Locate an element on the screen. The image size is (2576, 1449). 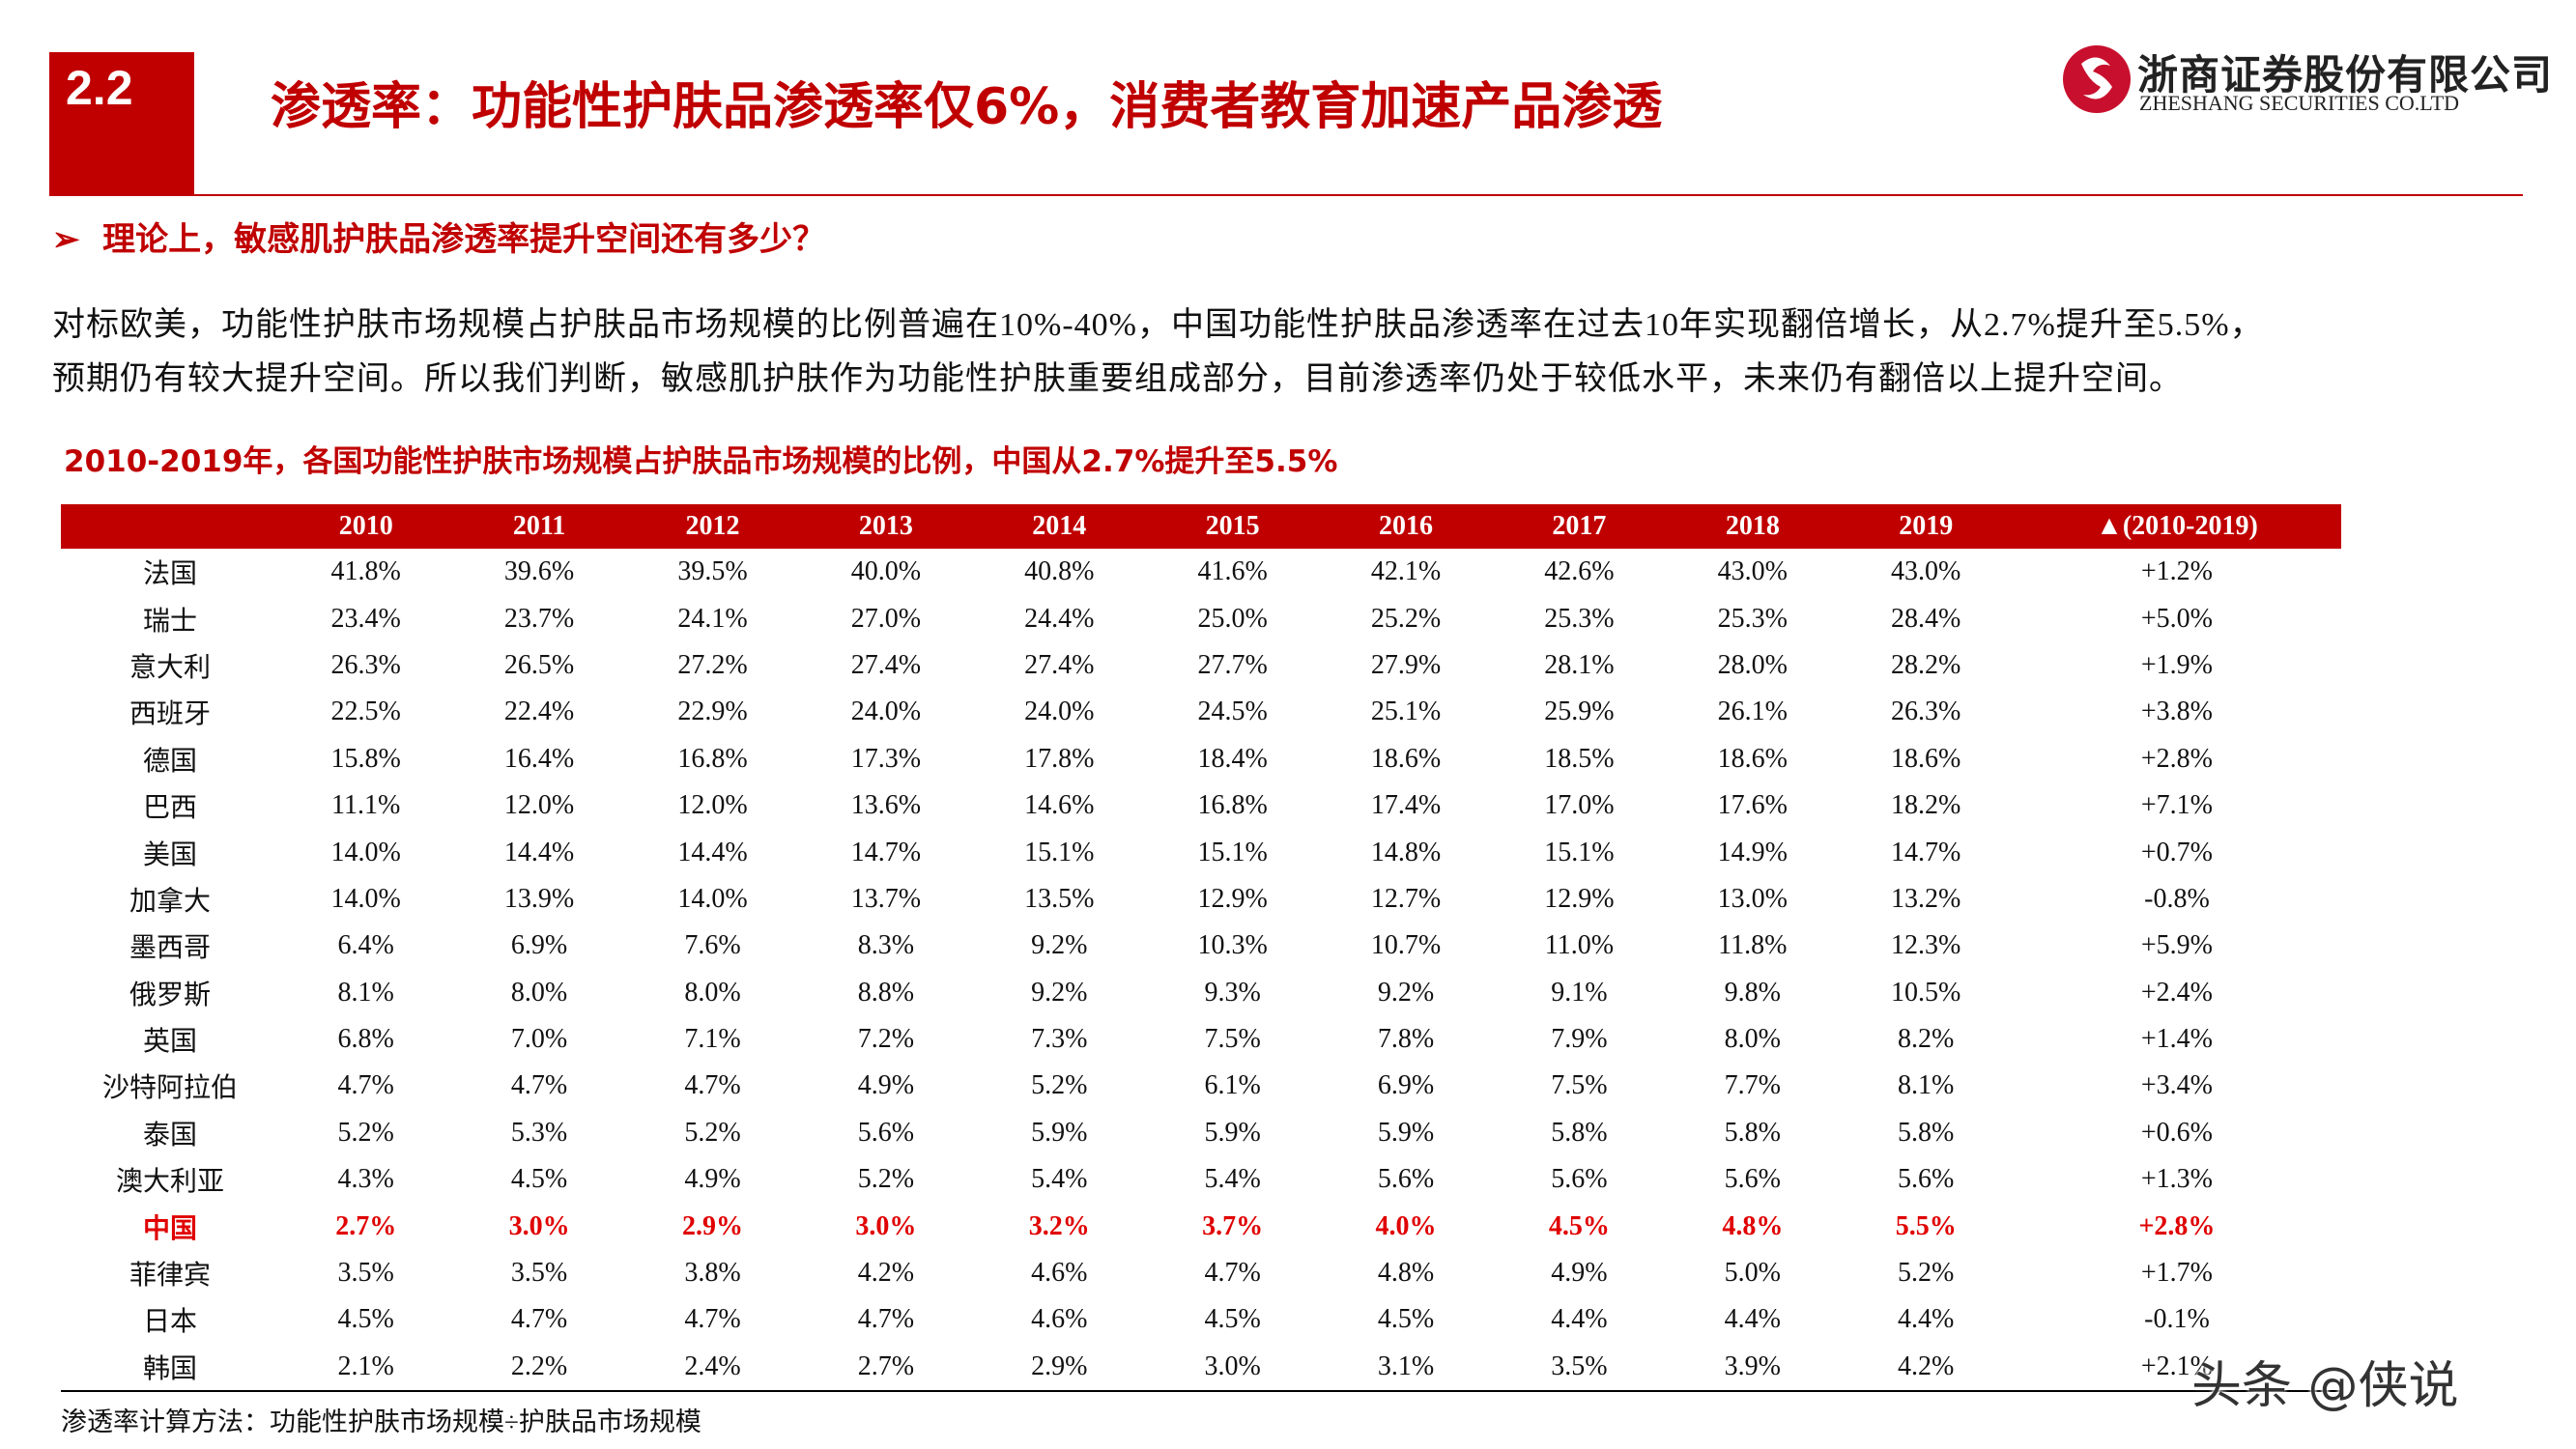
header-cell is located at coordinates (170, 526).